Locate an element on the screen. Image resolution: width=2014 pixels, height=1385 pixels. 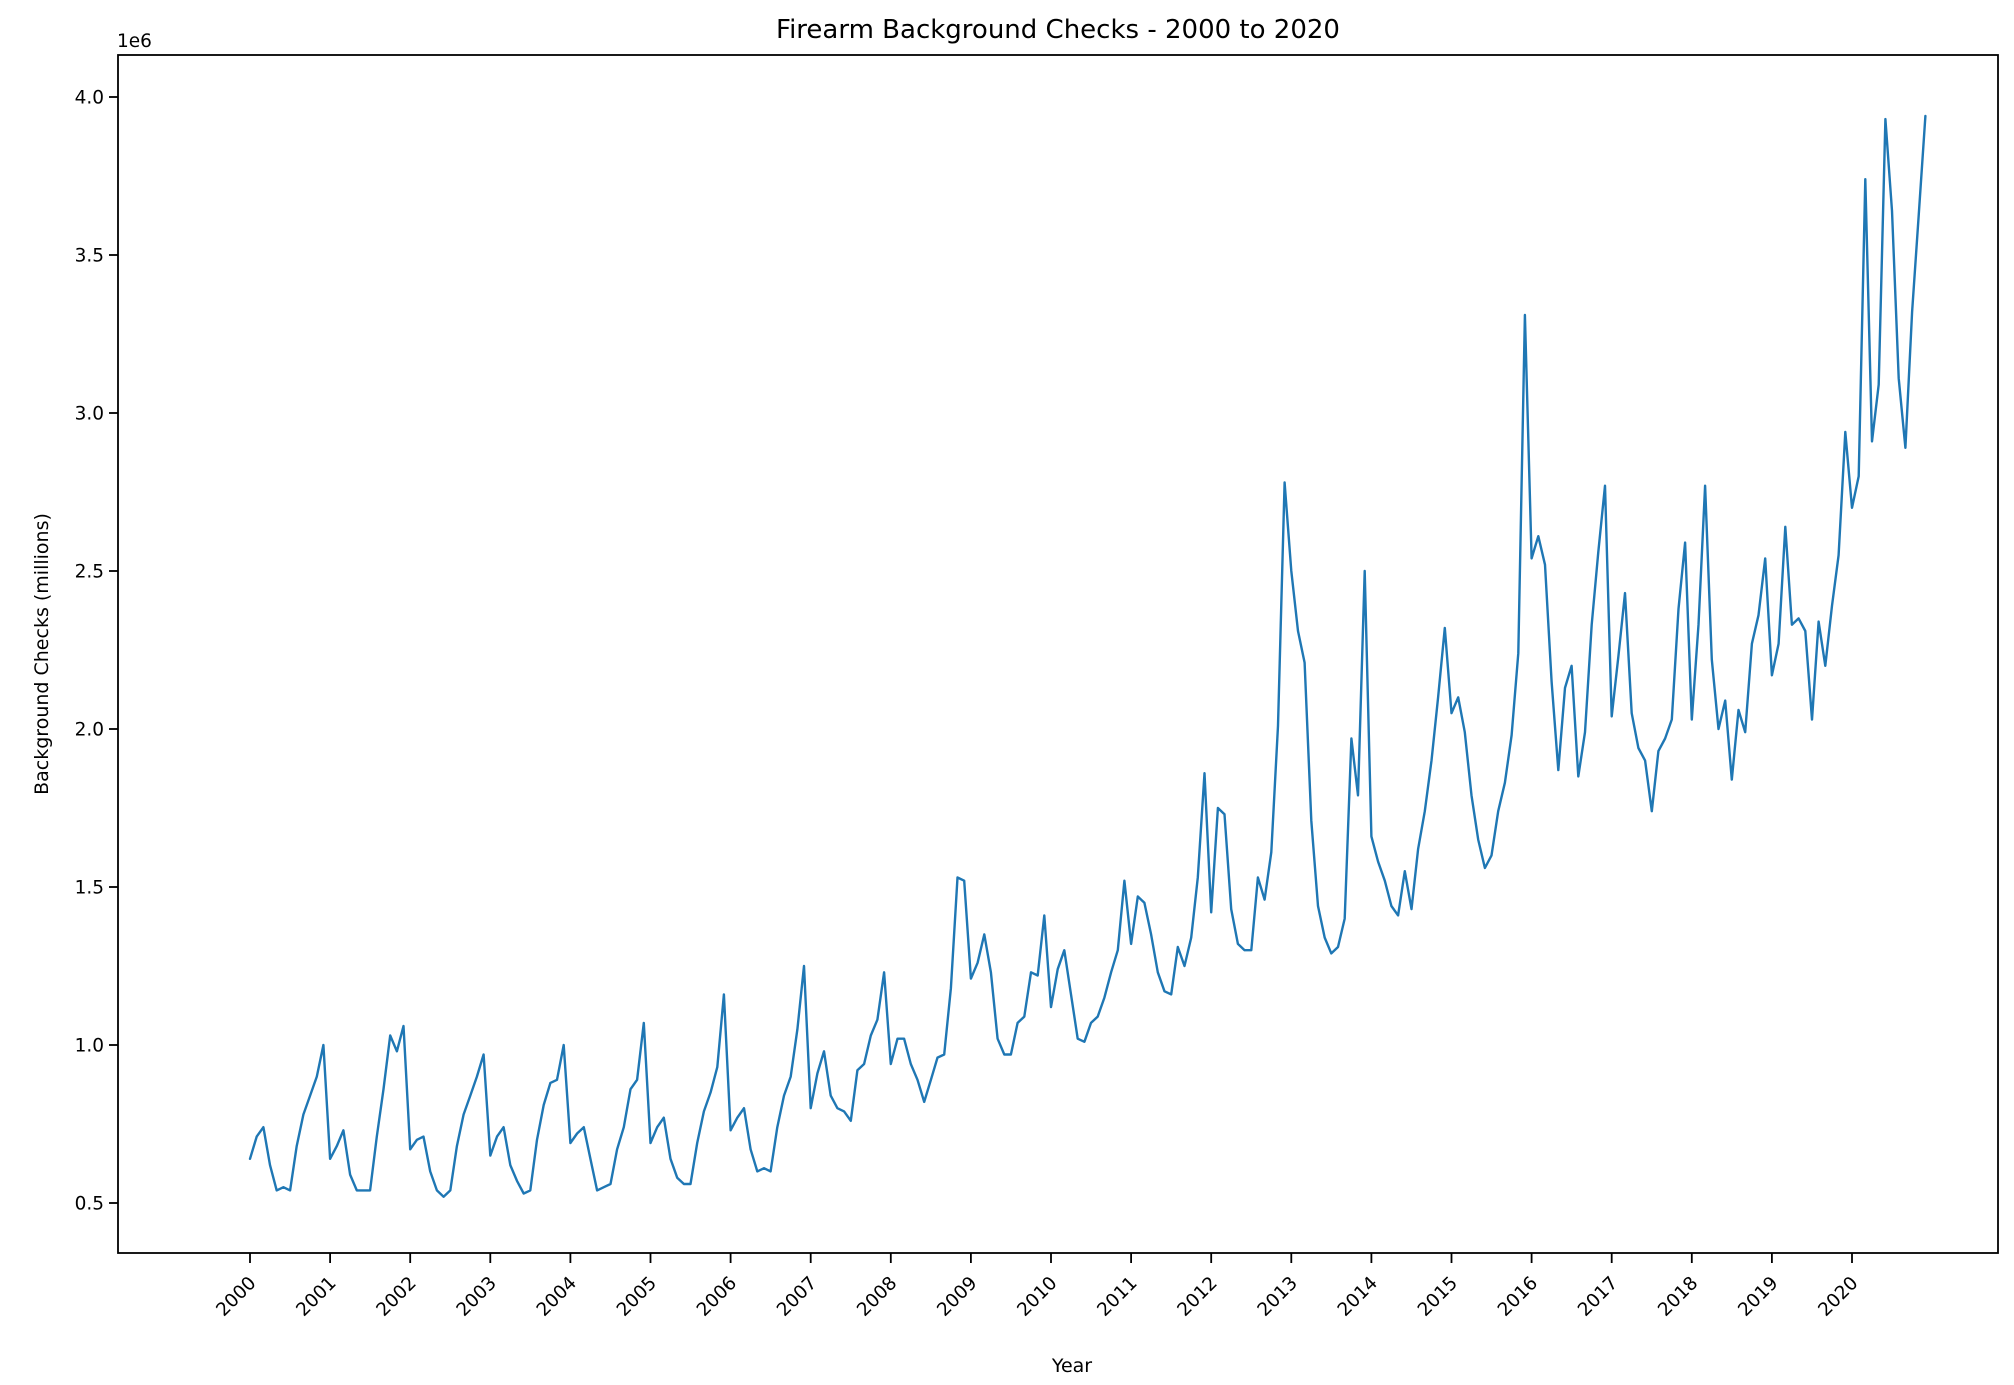
x-tick-label: 2017 is located at coordinates (1598, 1297).